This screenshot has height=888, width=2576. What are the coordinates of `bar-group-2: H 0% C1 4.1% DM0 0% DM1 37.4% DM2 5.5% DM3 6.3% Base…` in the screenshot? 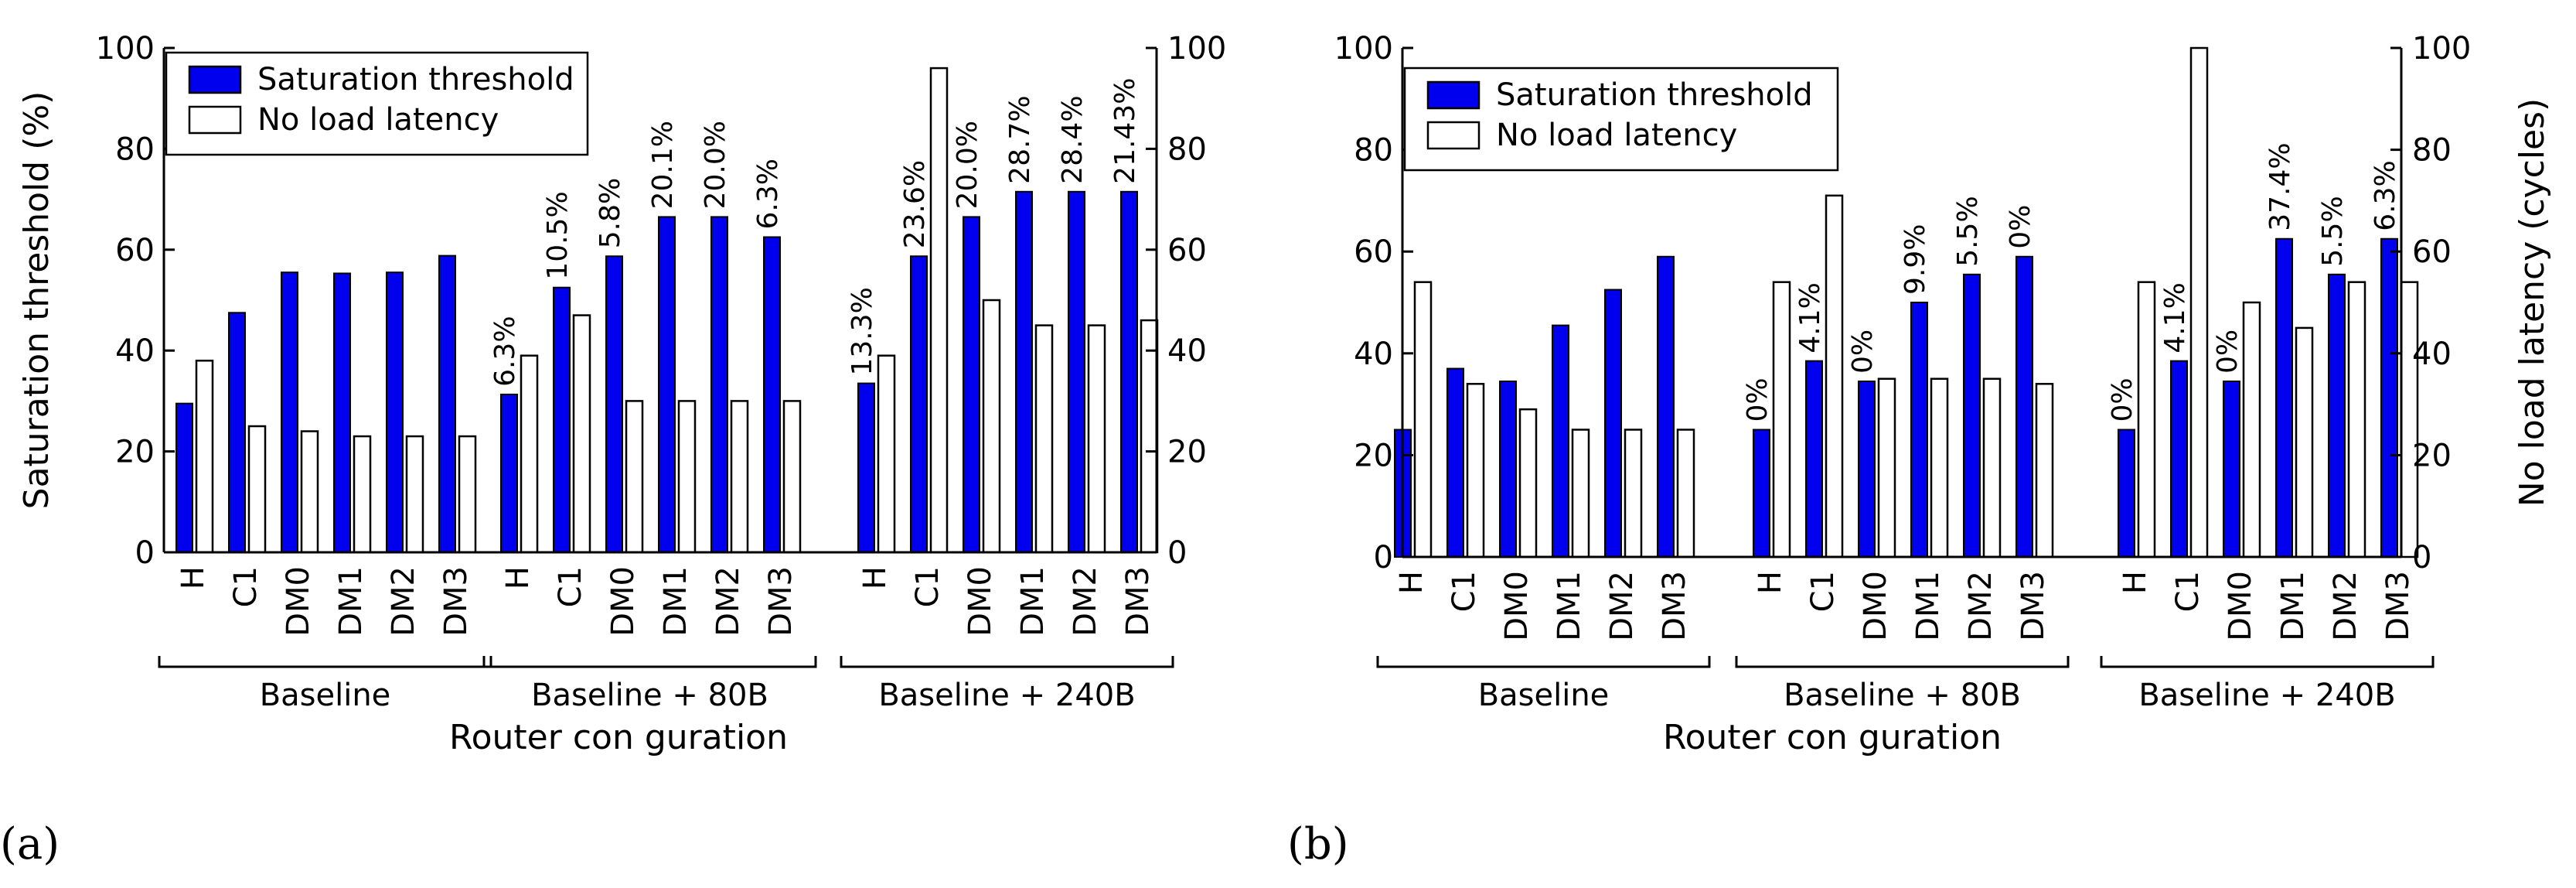 It's located at (2267, 379).